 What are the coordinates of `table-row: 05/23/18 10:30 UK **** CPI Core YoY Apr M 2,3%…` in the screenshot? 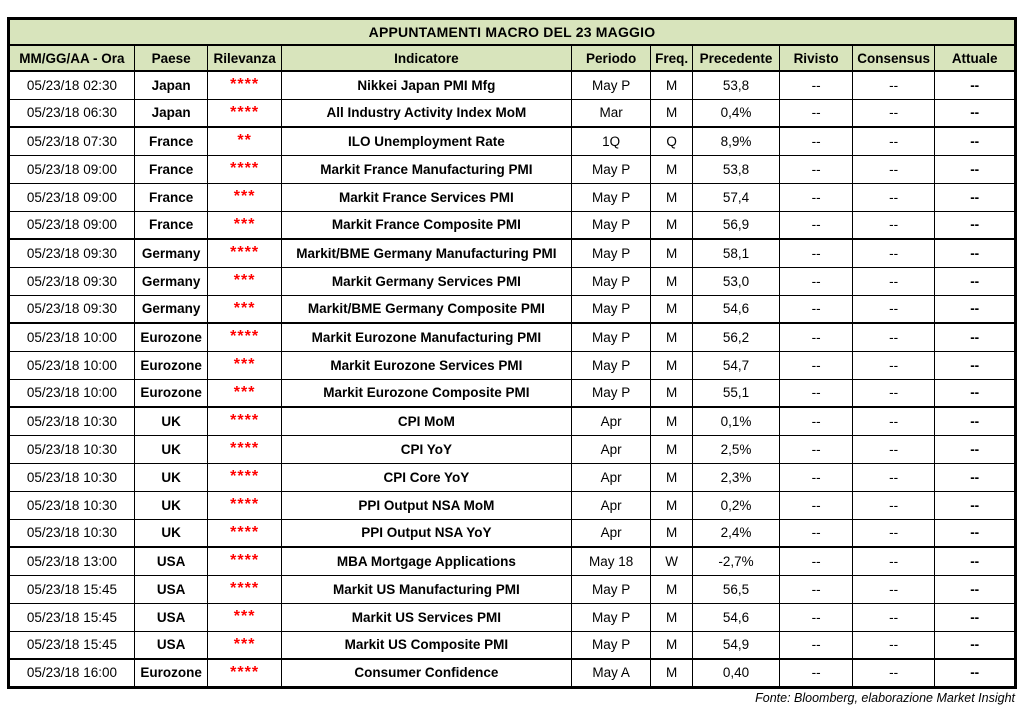 It's located at (512, 477).